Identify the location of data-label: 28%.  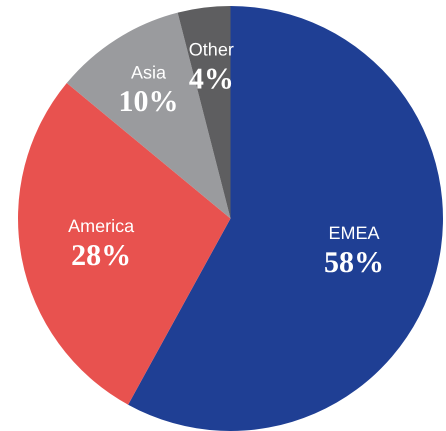
(101, 255).